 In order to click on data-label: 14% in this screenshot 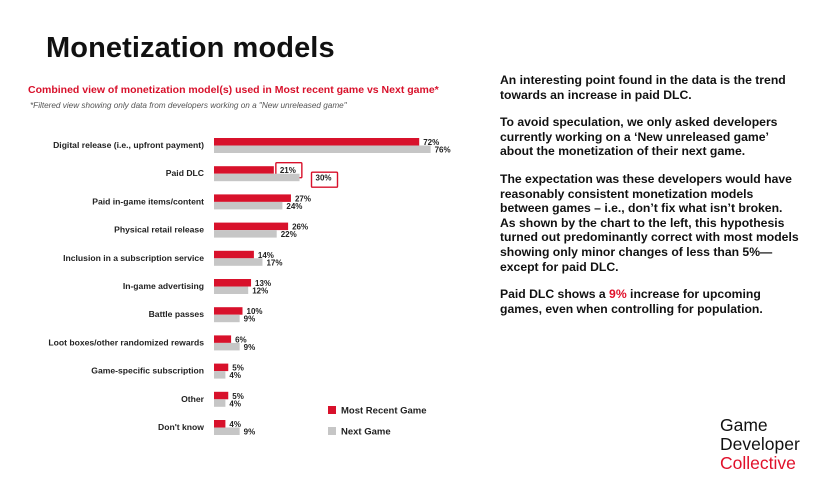, I will do `click(266, 255)`.